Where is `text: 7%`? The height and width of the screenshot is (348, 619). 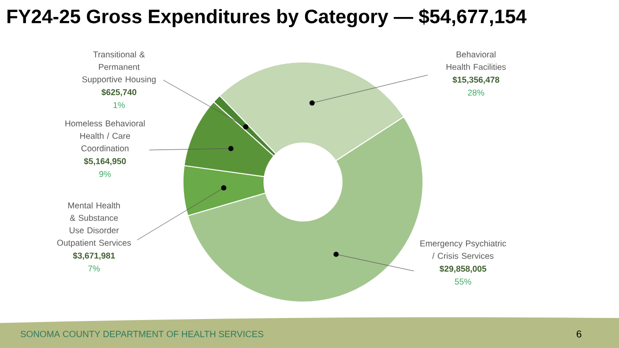
text: 7% is located at coordinates (94, 269).